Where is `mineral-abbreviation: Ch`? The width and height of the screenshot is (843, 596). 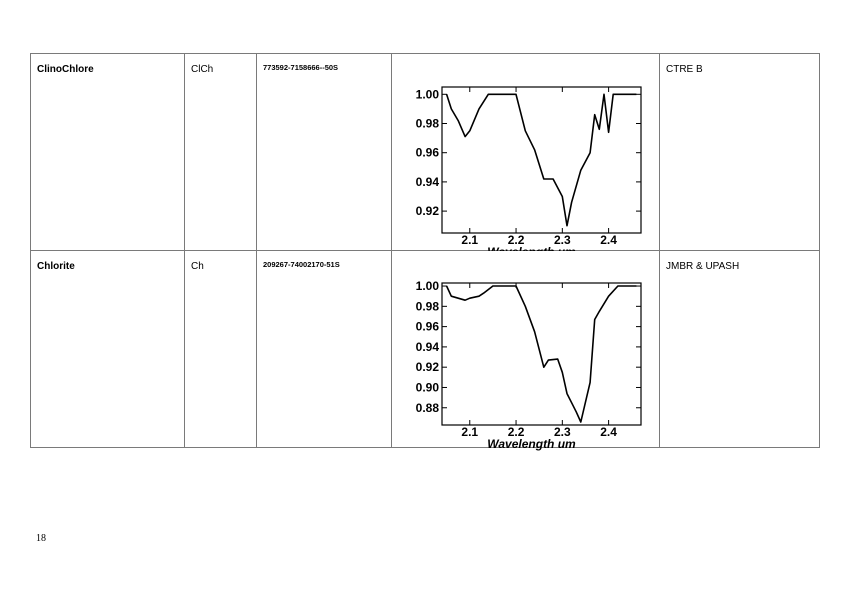
mineral-abbreviation: Ch is located at coordinates (197, 266).